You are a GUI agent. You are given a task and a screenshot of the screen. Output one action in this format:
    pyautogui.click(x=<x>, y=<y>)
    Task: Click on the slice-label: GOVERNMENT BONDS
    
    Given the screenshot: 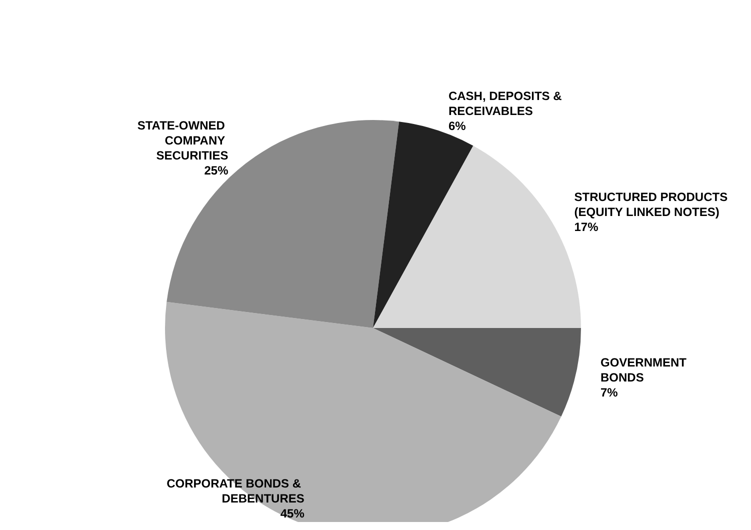 What is the action you would take?
    pyautogui.click(x=645, y=370)
    